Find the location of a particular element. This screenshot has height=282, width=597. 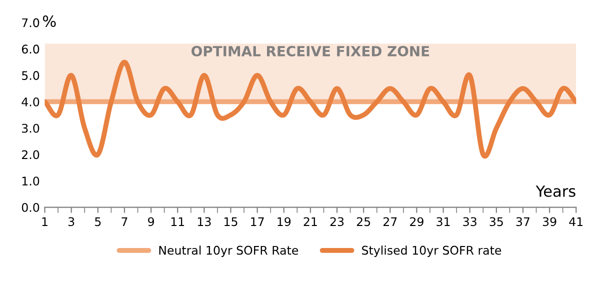

x-tick-label: 5 is located at coordinates (98, 221).